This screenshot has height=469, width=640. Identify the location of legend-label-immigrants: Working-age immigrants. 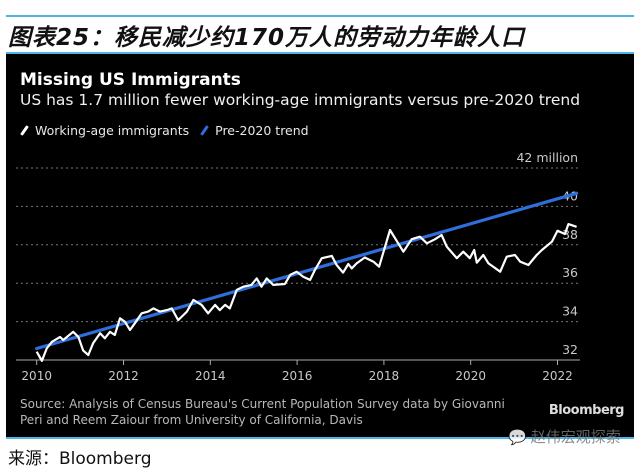
(112, 130).